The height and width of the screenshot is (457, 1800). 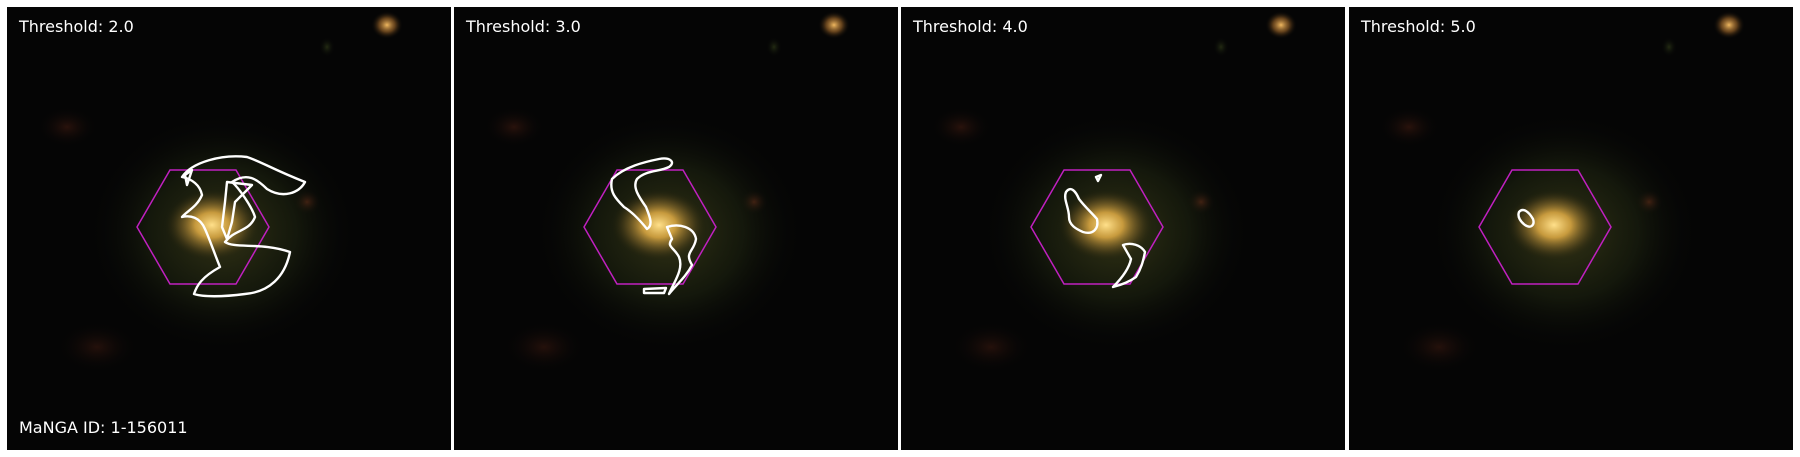 I want to click on threshold-label: Threshold: 5.0, so click(x=1418, y=26).